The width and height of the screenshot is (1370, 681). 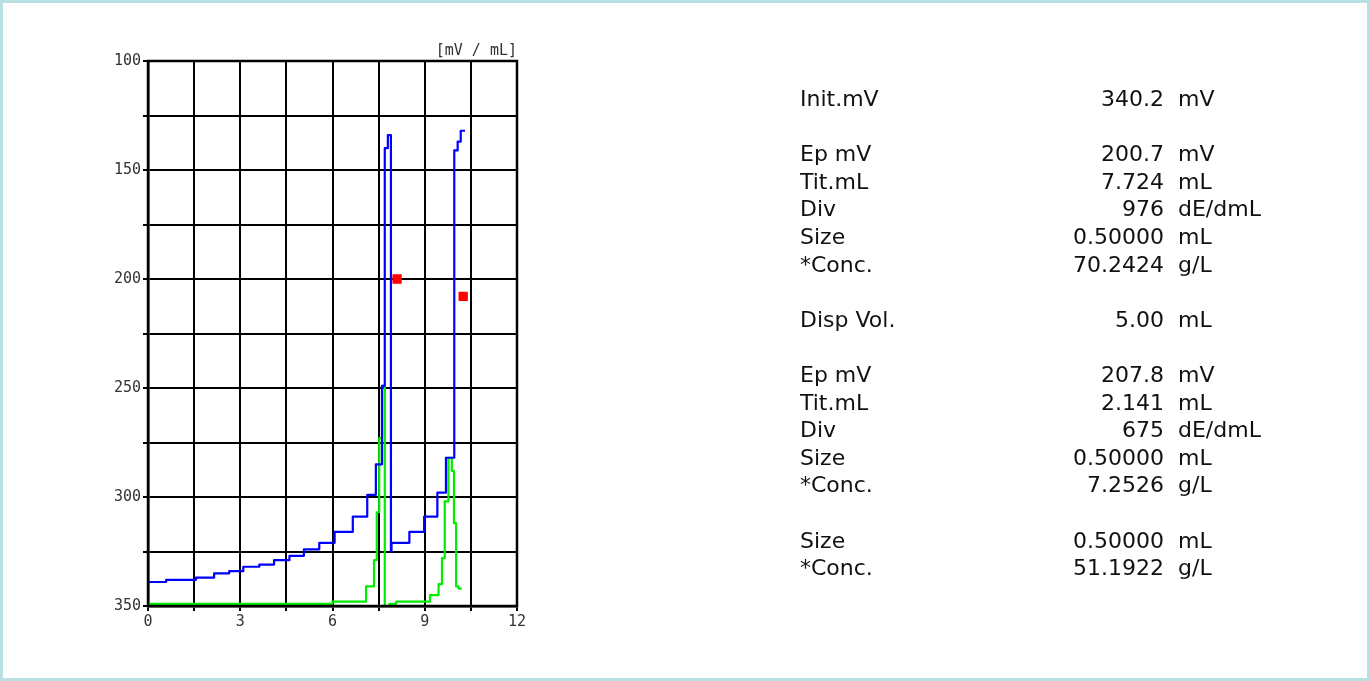 I want to click on text: Init.mV, so click(x=839, y=99).